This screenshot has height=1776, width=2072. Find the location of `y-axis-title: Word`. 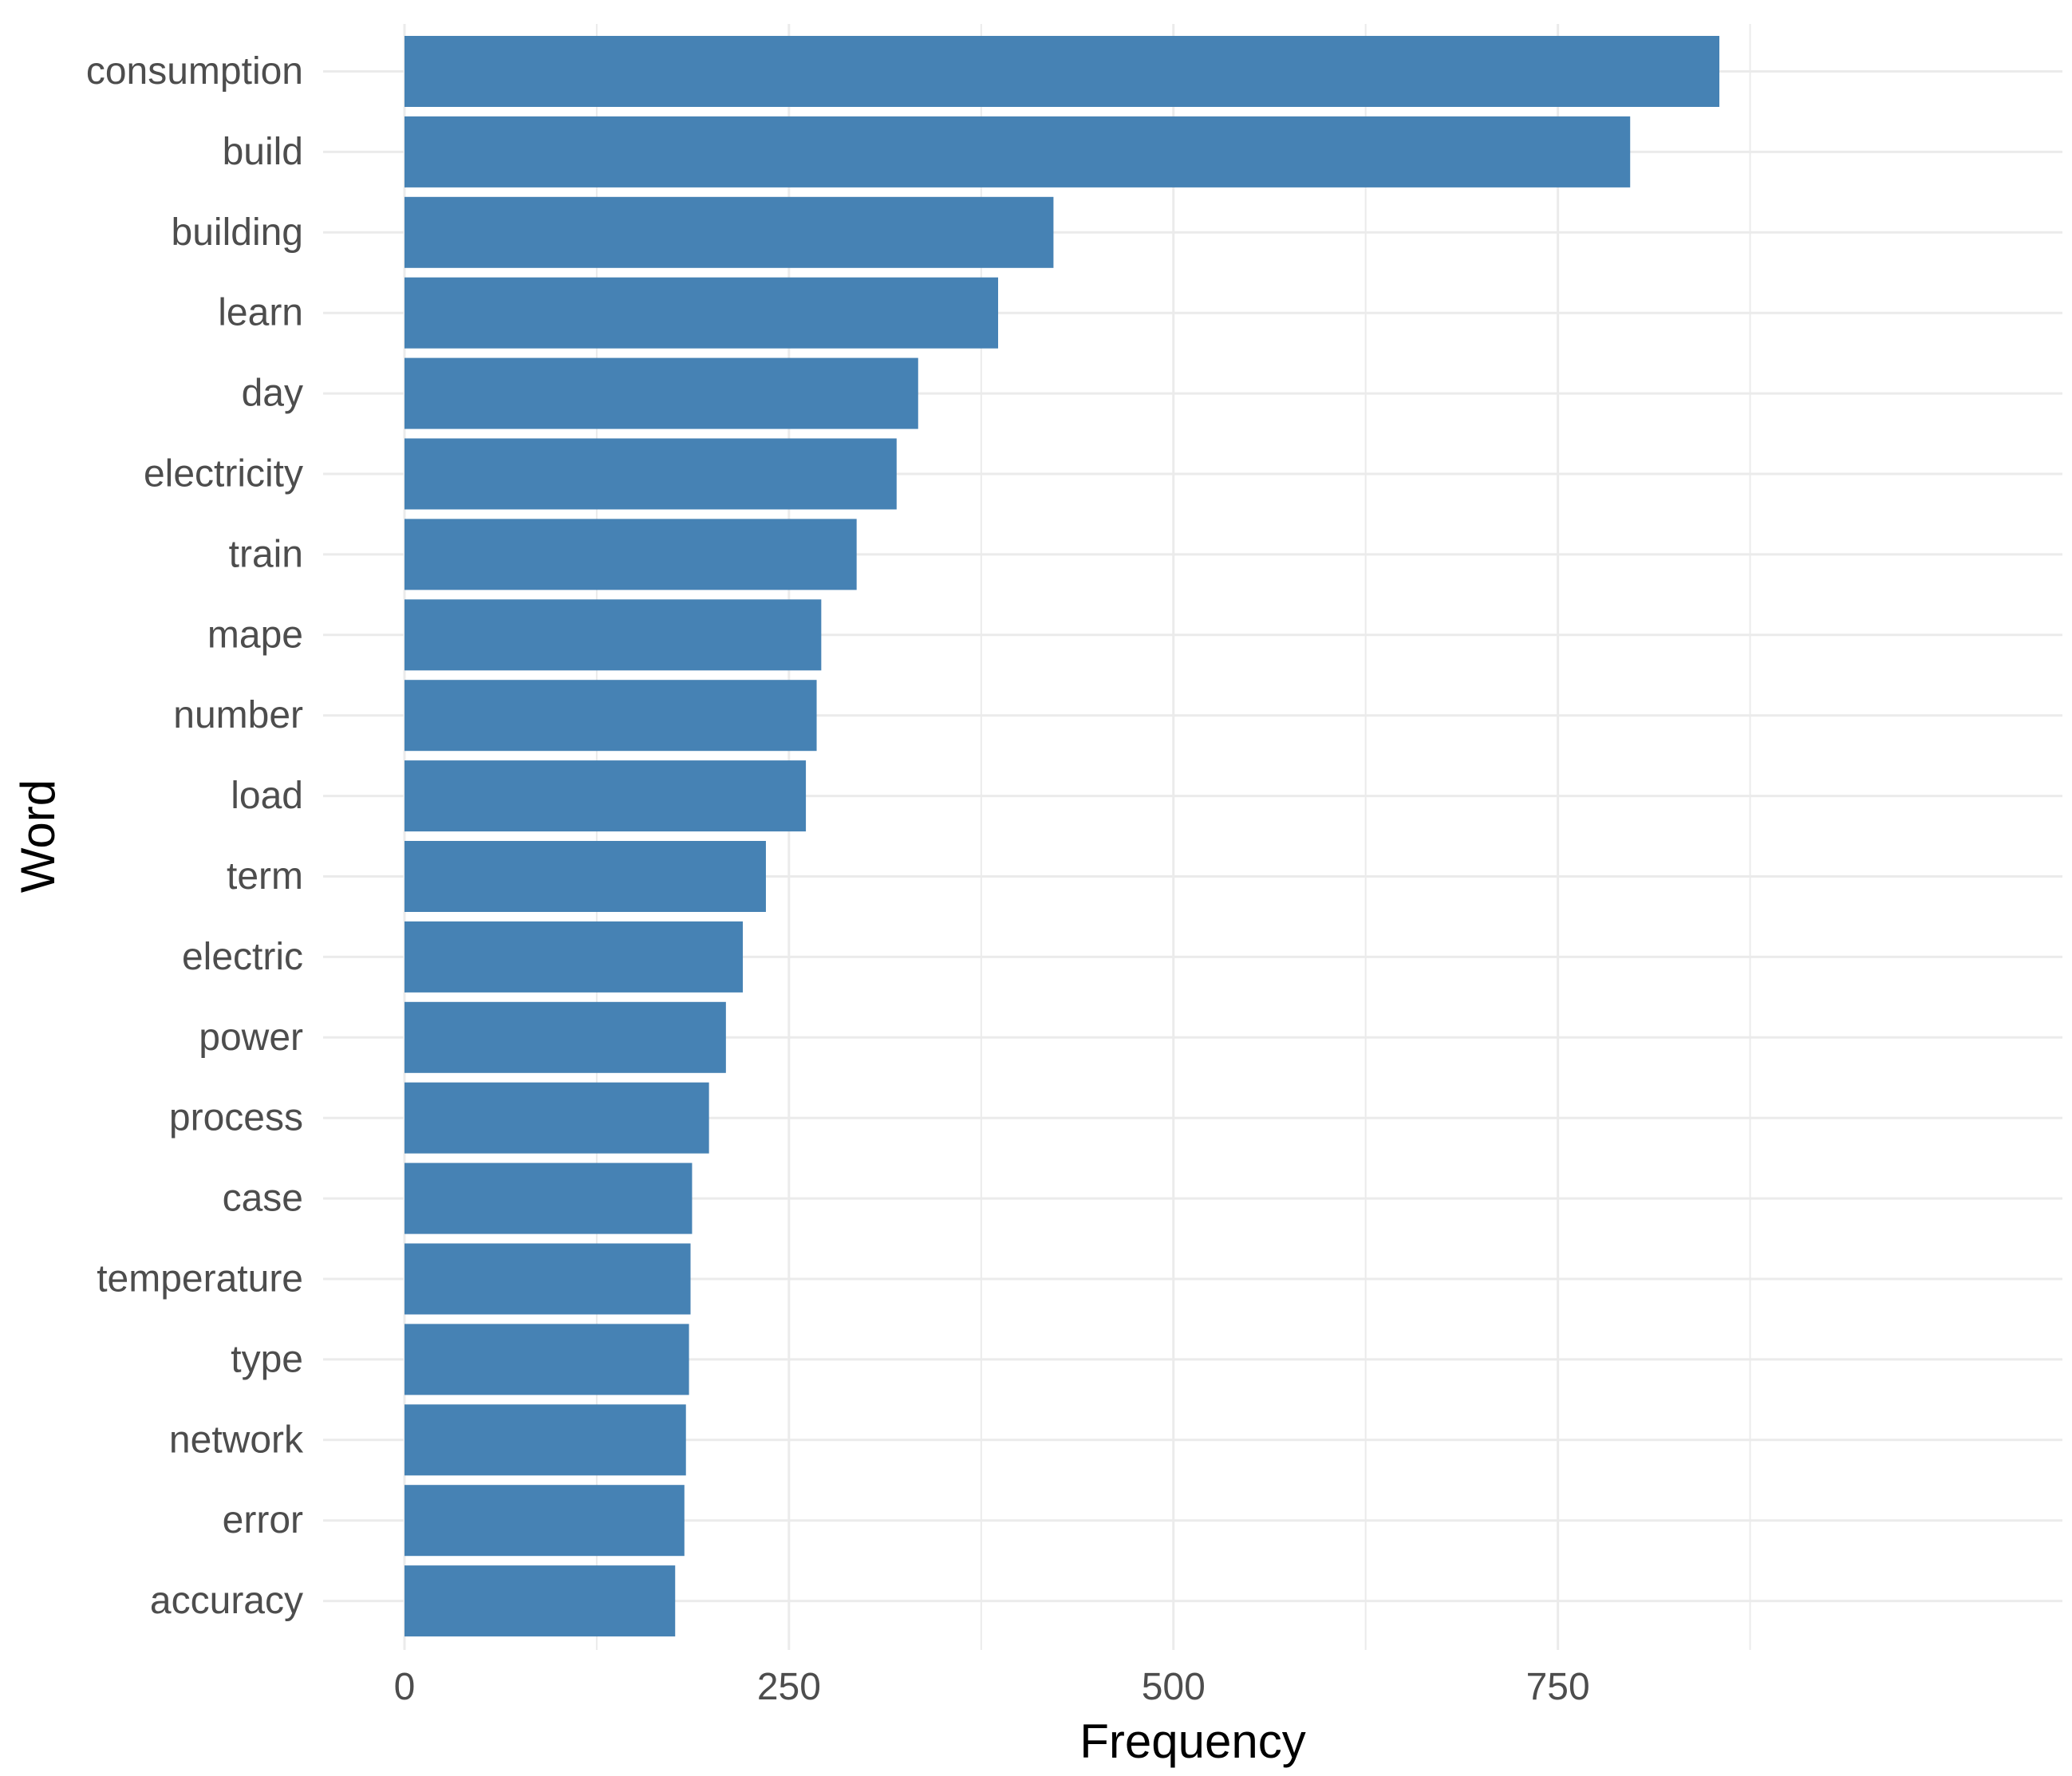

y-axis-title: Word is located at coordinates (38, 836).